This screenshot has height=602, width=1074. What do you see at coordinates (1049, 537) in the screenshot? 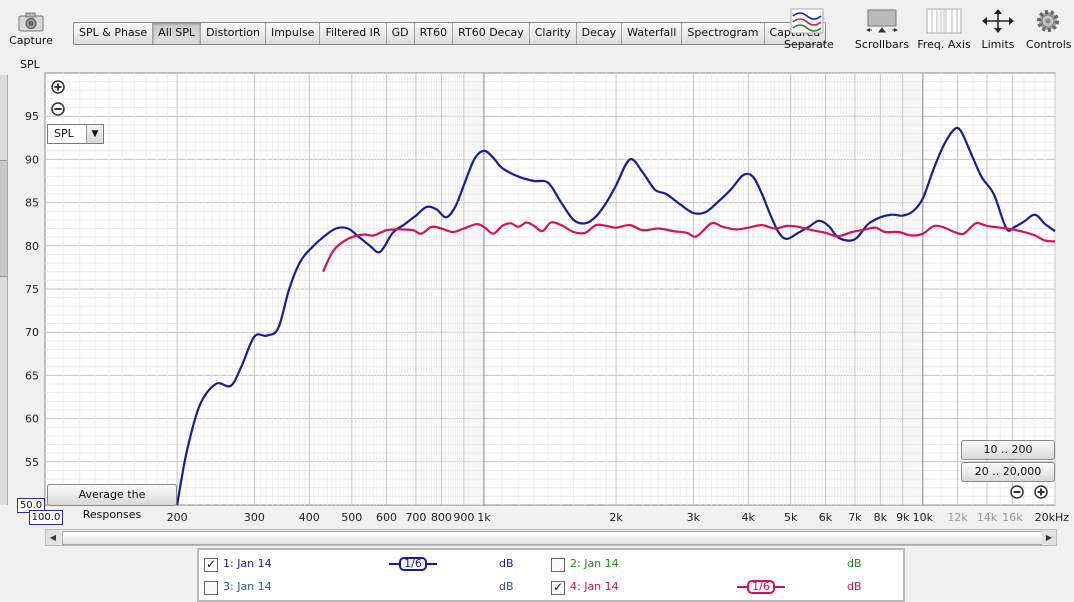
I see `scroll-right-icon: ▶` at bounding box center [1049, 537].